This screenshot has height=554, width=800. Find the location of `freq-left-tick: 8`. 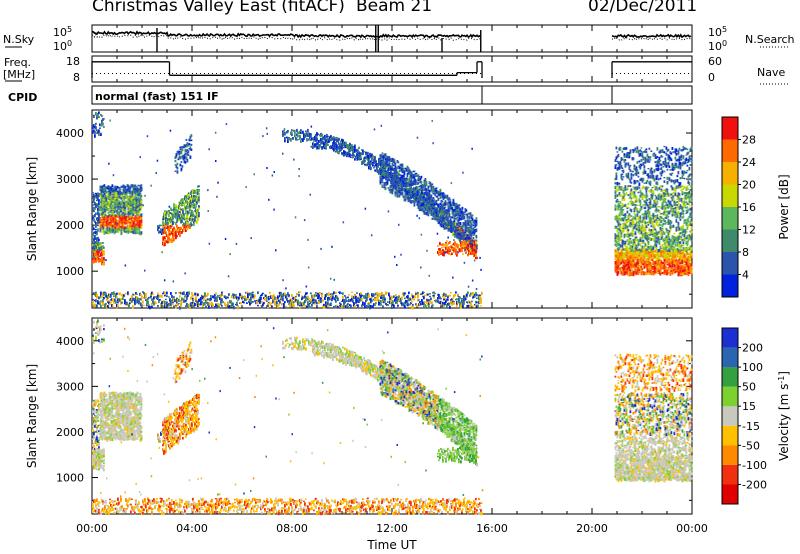

freq-left-tick: 8 is located at coordinates (76, 77).